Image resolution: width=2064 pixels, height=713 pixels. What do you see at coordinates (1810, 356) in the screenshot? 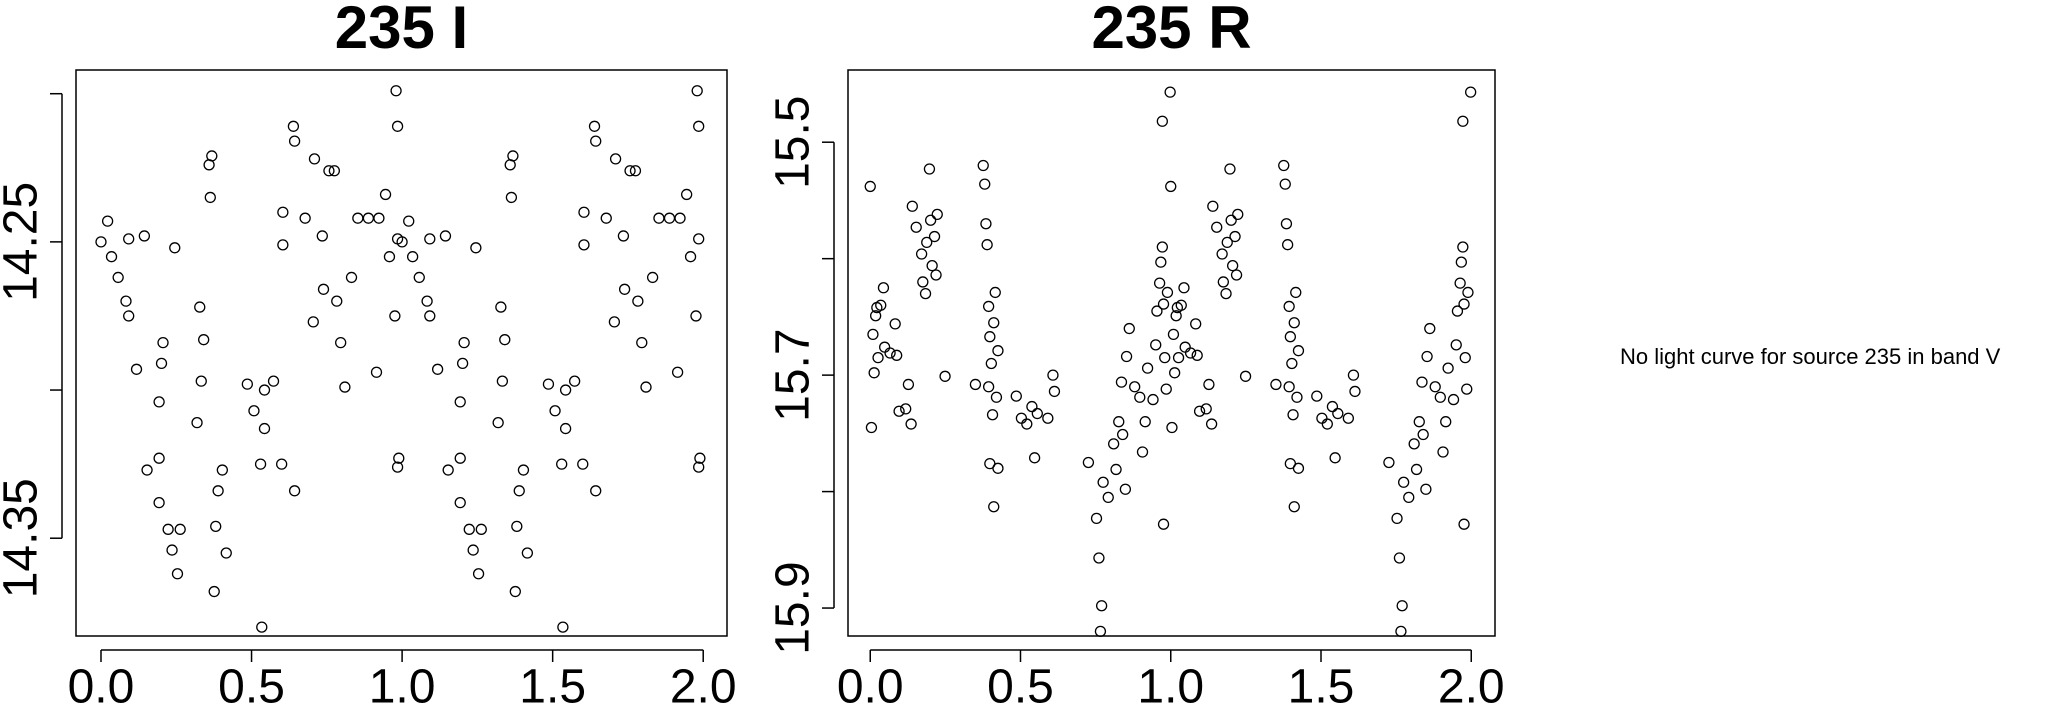
I see `no-data-note: No light curve for source 235 in band V` at bounding box center [1810, 356].